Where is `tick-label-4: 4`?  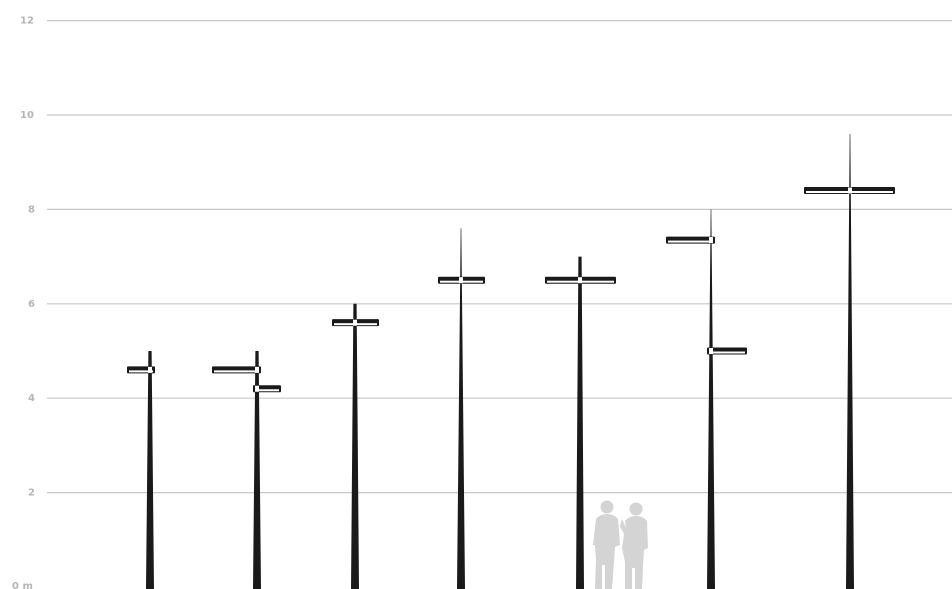 tick-label-4: 4 is located at coordinates (31, 398).